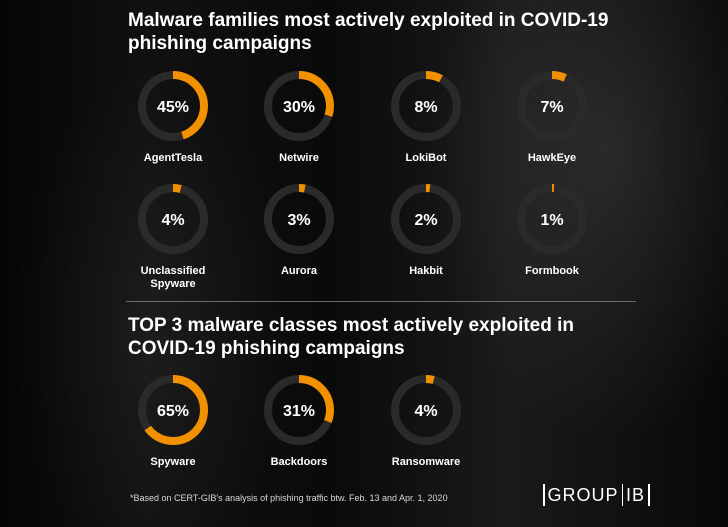  I want to click on donut-unclassified-spyware: 4% Unclassified Spyware, so click(173, 237).